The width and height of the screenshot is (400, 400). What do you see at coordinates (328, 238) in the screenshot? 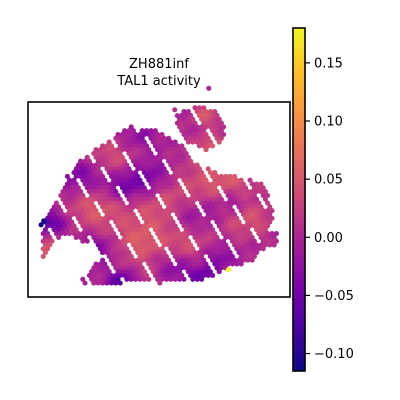
I see `colorbar-tick-label: 0.00` at bounding box center [328, 238].